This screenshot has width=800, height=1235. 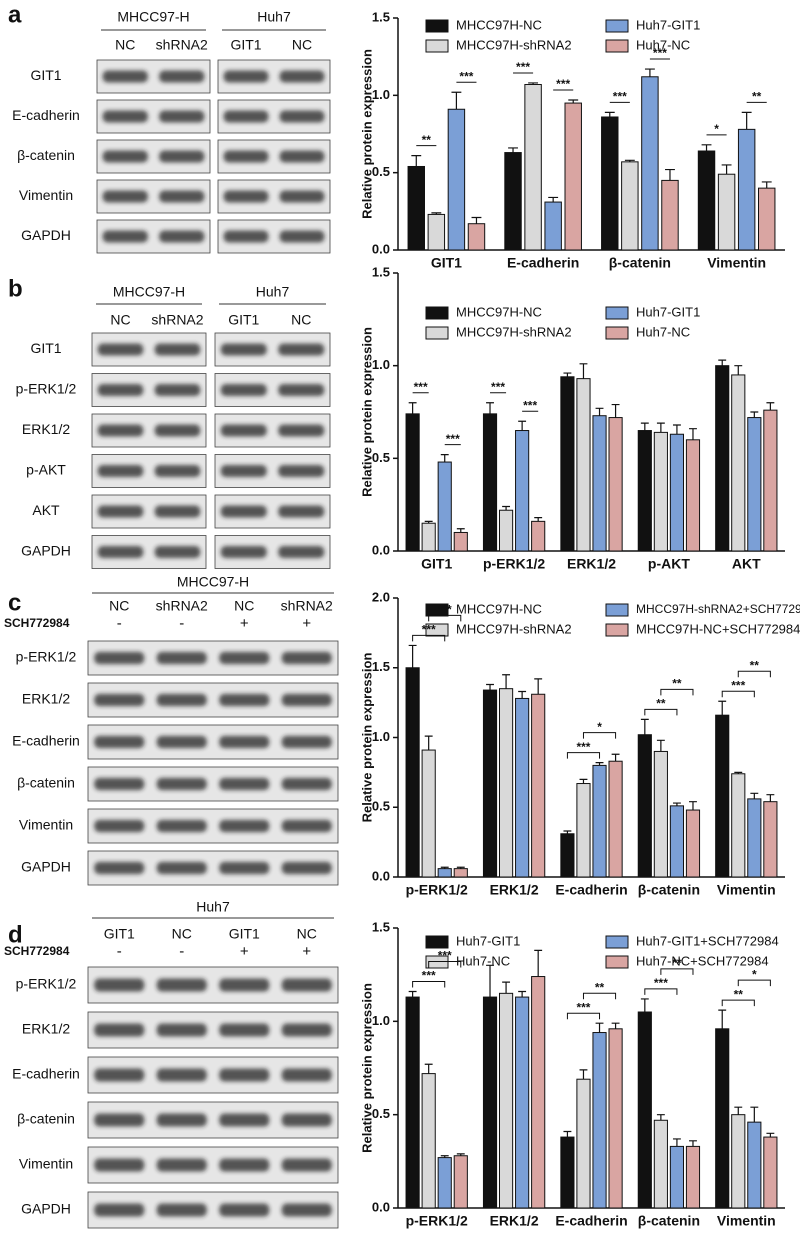 I want to click on row-label: p-ERK1/2, so click(x=46, y=984).